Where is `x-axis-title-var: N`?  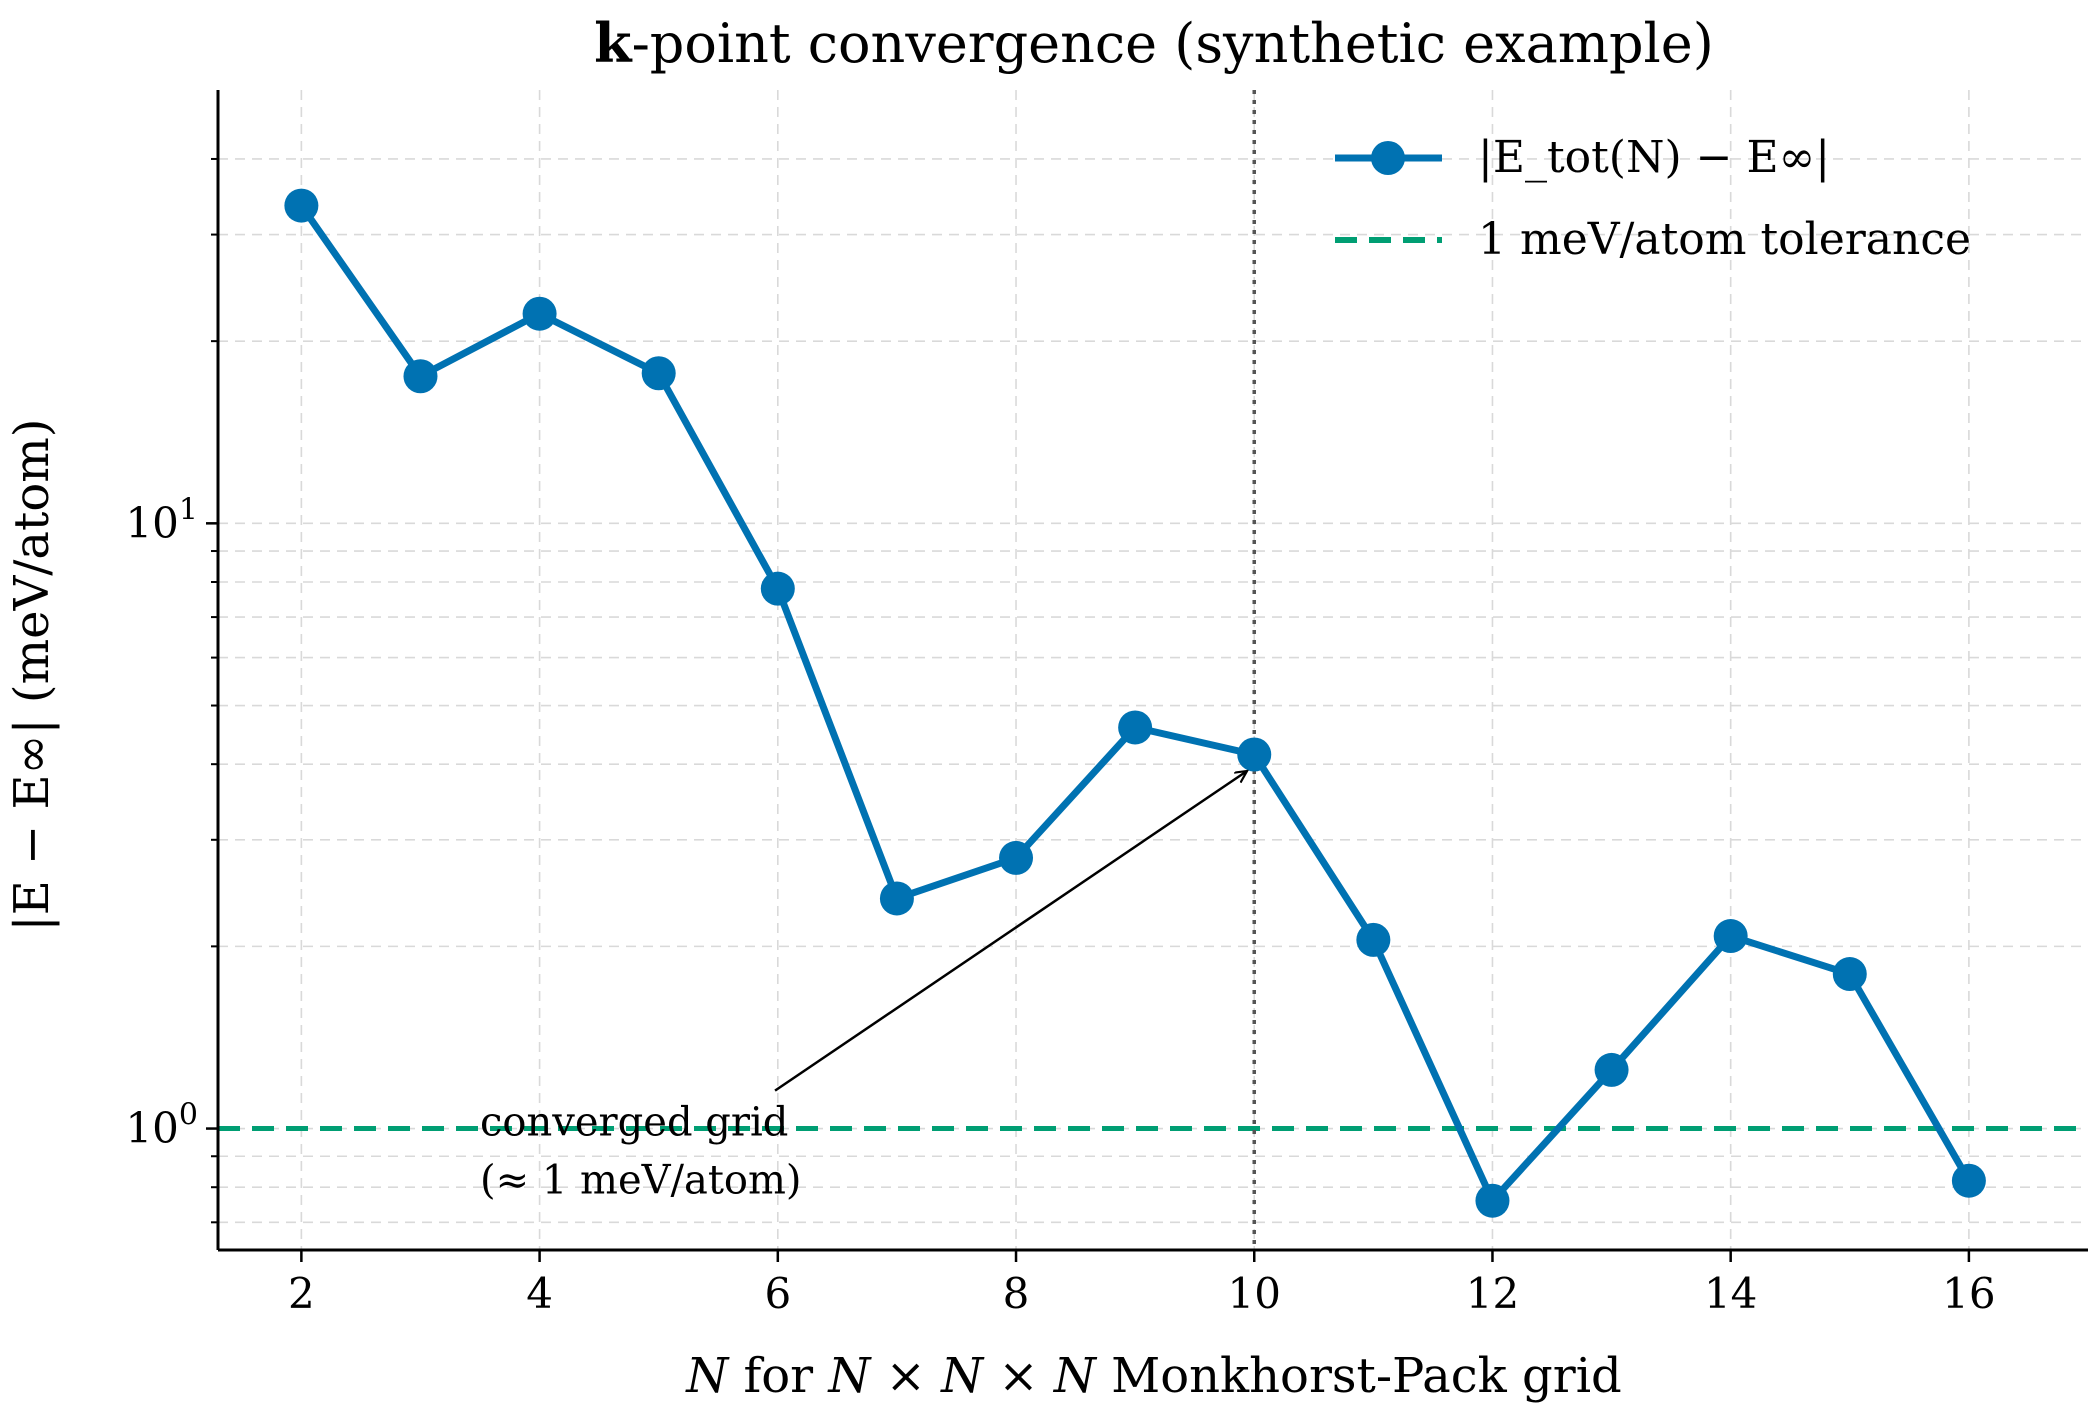
x-axis-title-var: N is located at coordinates (707, 1376).